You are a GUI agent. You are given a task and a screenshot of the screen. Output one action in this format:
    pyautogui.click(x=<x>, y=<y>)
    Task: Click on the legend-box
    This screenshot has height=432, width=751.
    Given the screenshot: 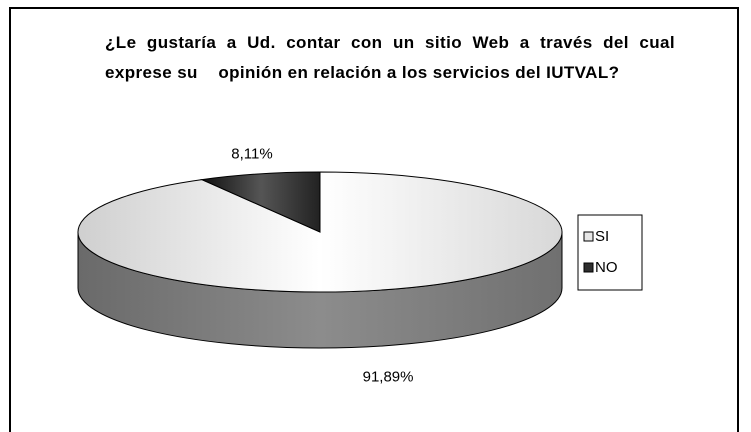 What is the action you would take?
    pyautogui.click(x=610, y=252)
    